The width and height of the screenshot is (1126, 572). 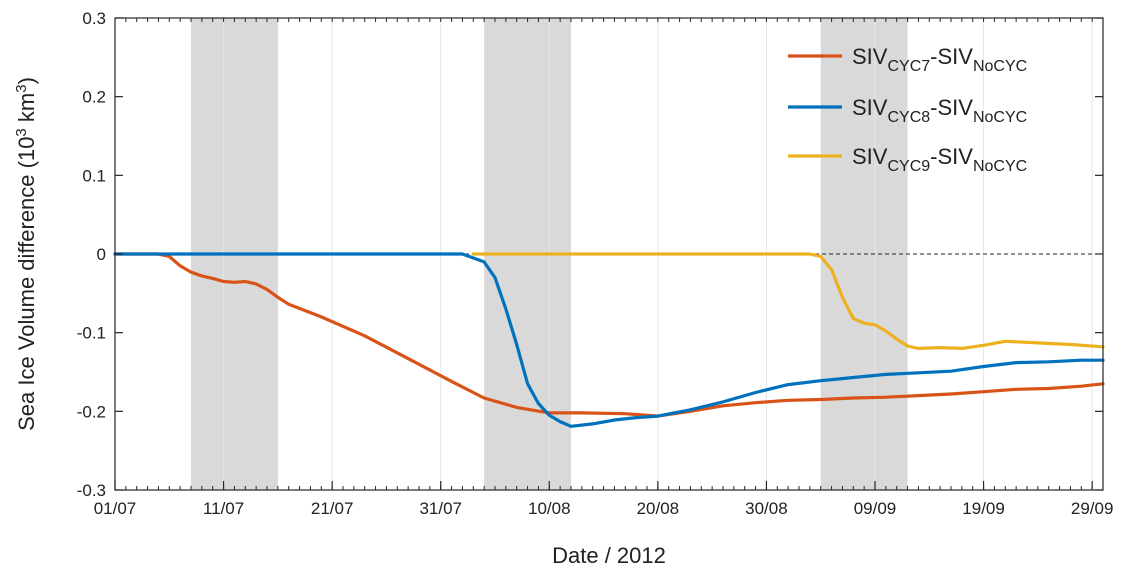 I want to click on y-tick-label: 0.1, so click(x=94, y=175).